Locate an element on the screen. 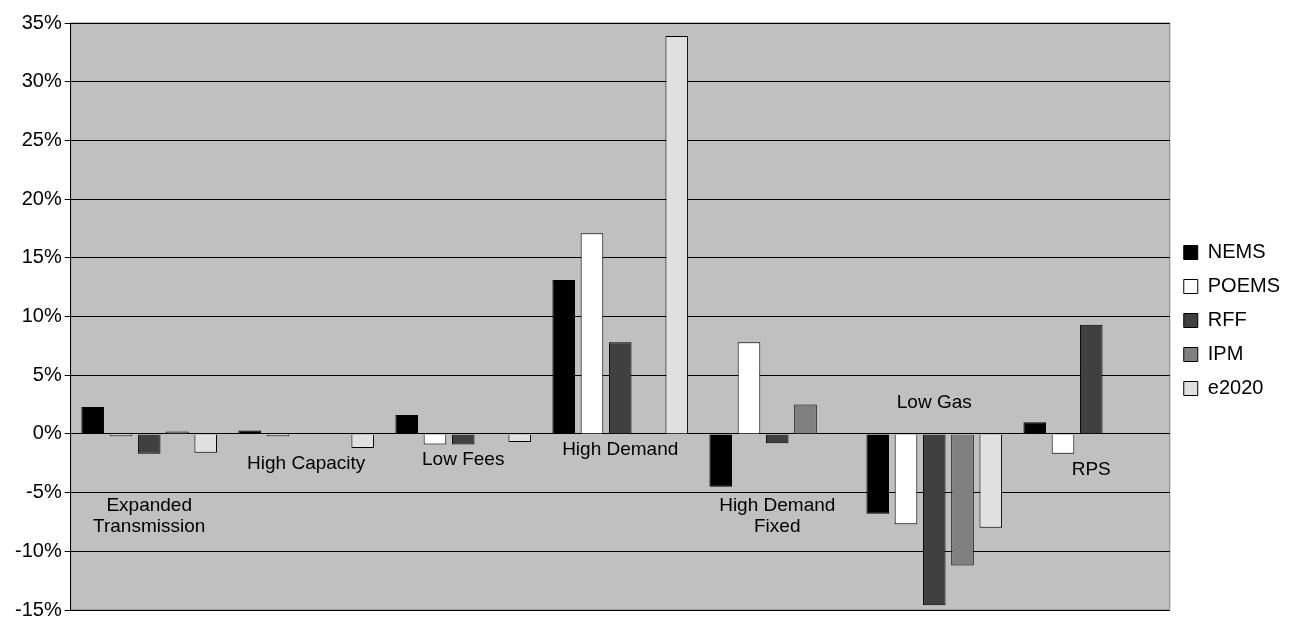 Image resolution: width=1304 pixels, height=633 pixels. y-tick-label: 10% is located at coordinates (41, 315).